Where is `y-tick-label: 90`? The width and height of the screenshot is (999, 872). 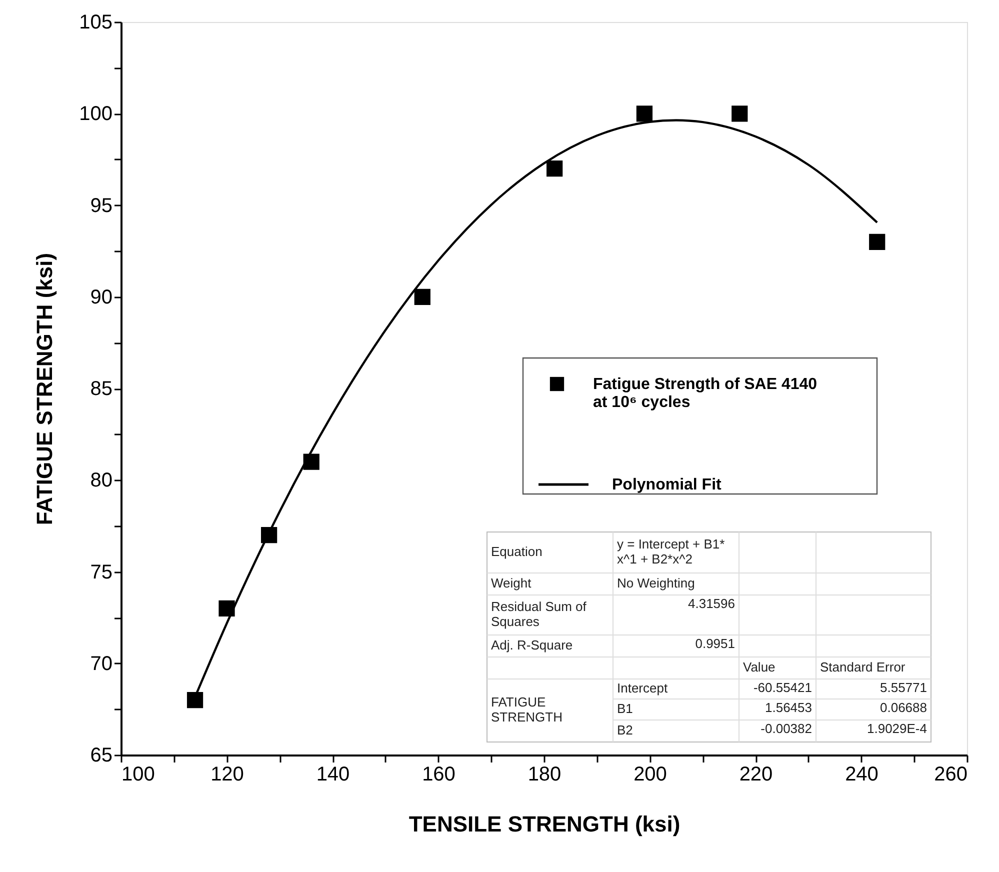 y-tick-label: 90 is located at coordinates (101, 297).